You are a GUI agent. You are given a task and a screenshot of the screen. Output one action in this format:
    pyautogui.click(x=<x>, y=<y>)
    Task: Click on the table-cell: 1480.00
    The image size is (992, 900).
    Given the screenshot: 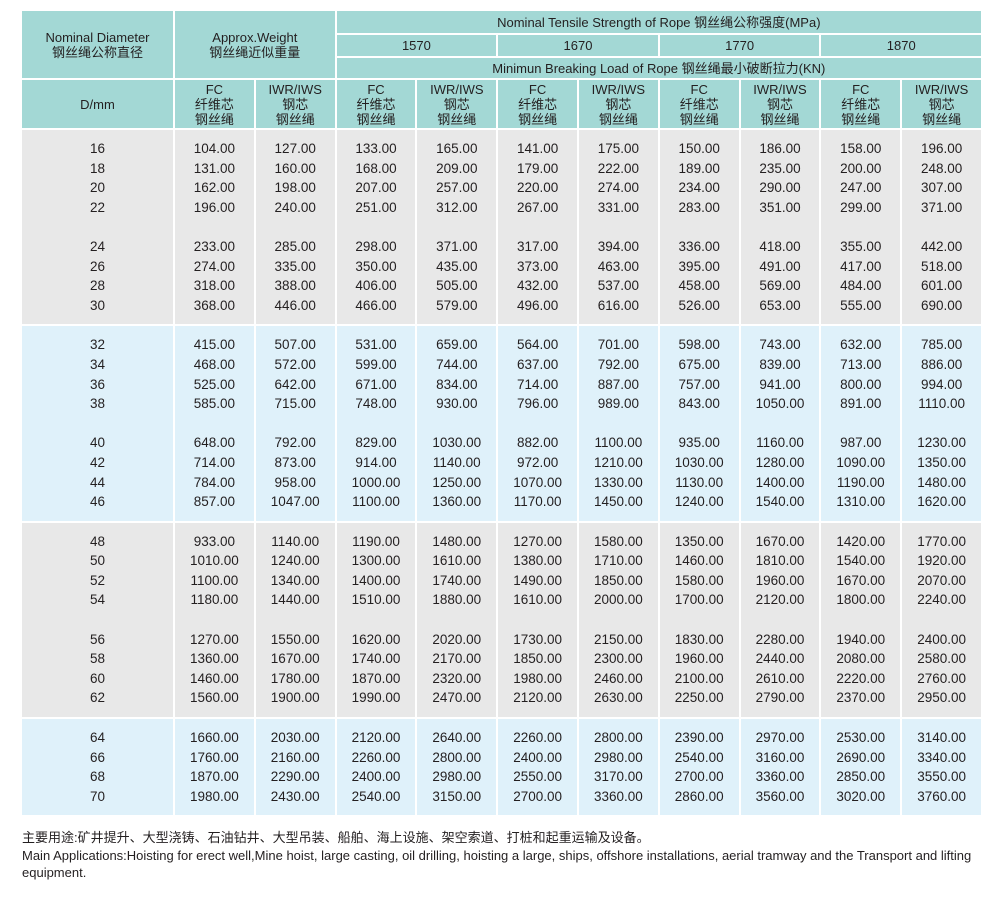 What is the action you would take?
    pyautogui.click(x=457, y=541)
    